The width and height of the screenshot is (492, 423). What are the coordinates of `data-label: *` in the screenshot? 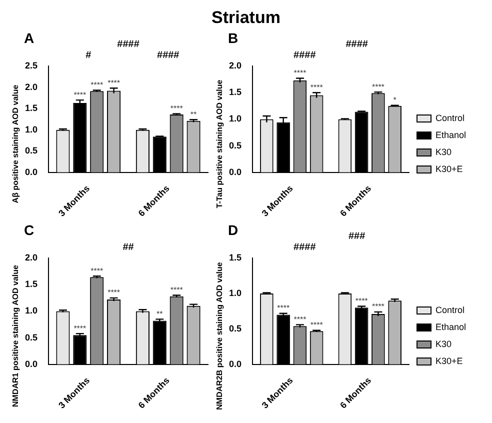 It's located at (394, 100).